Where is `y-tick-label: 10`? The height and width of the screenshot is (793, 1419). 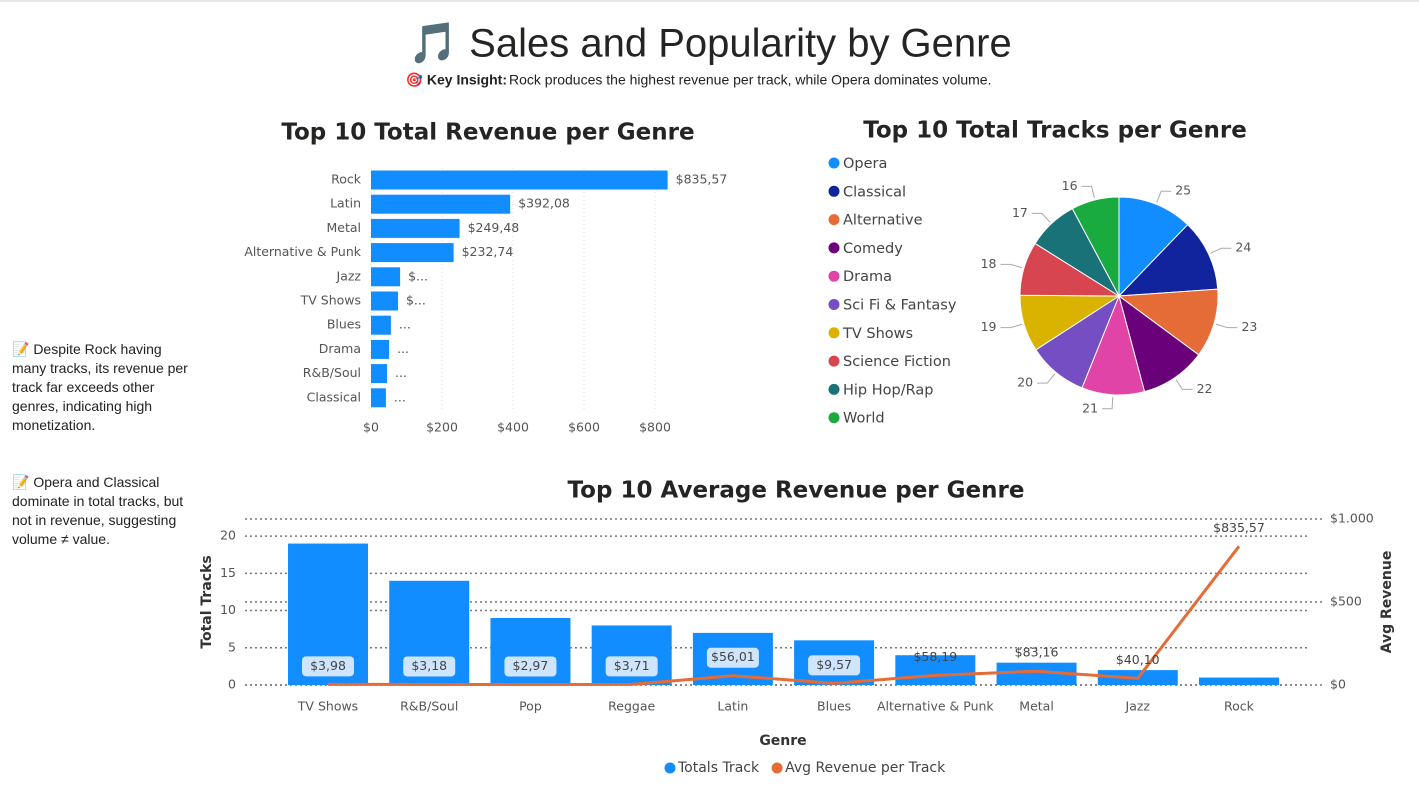 y-tick-label: 10 is located at coordinates (228, 609).